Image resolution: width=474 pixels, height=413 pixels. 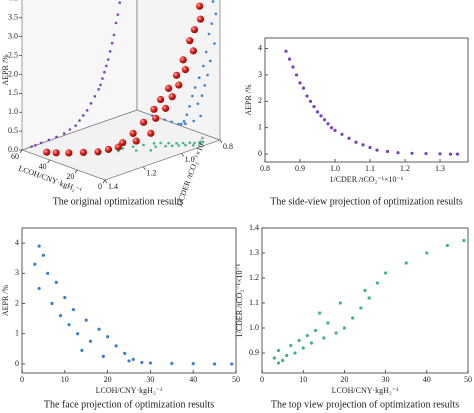 I want to click on plot-frame, so click(x=366, y=100).